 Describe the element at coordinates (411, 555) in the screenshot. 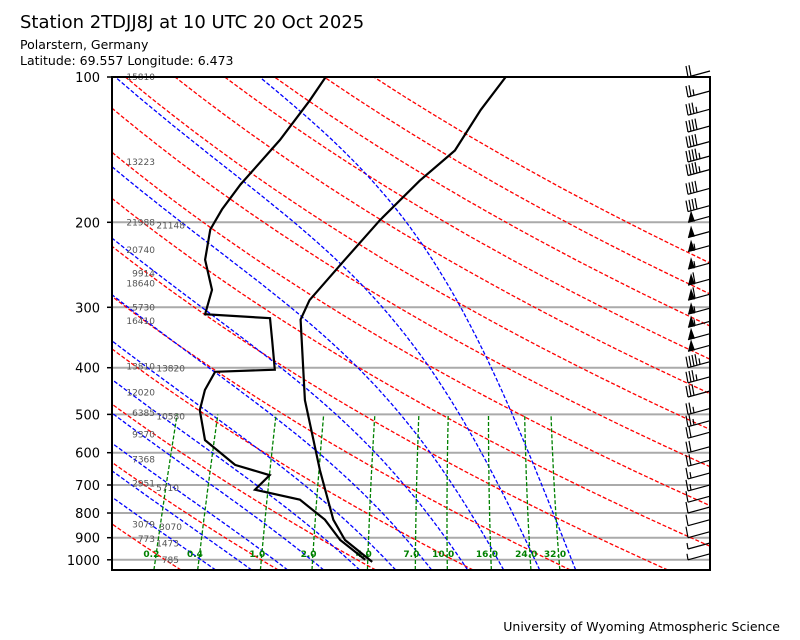

I see `mixing-ratio-label: 7.0` at that location.